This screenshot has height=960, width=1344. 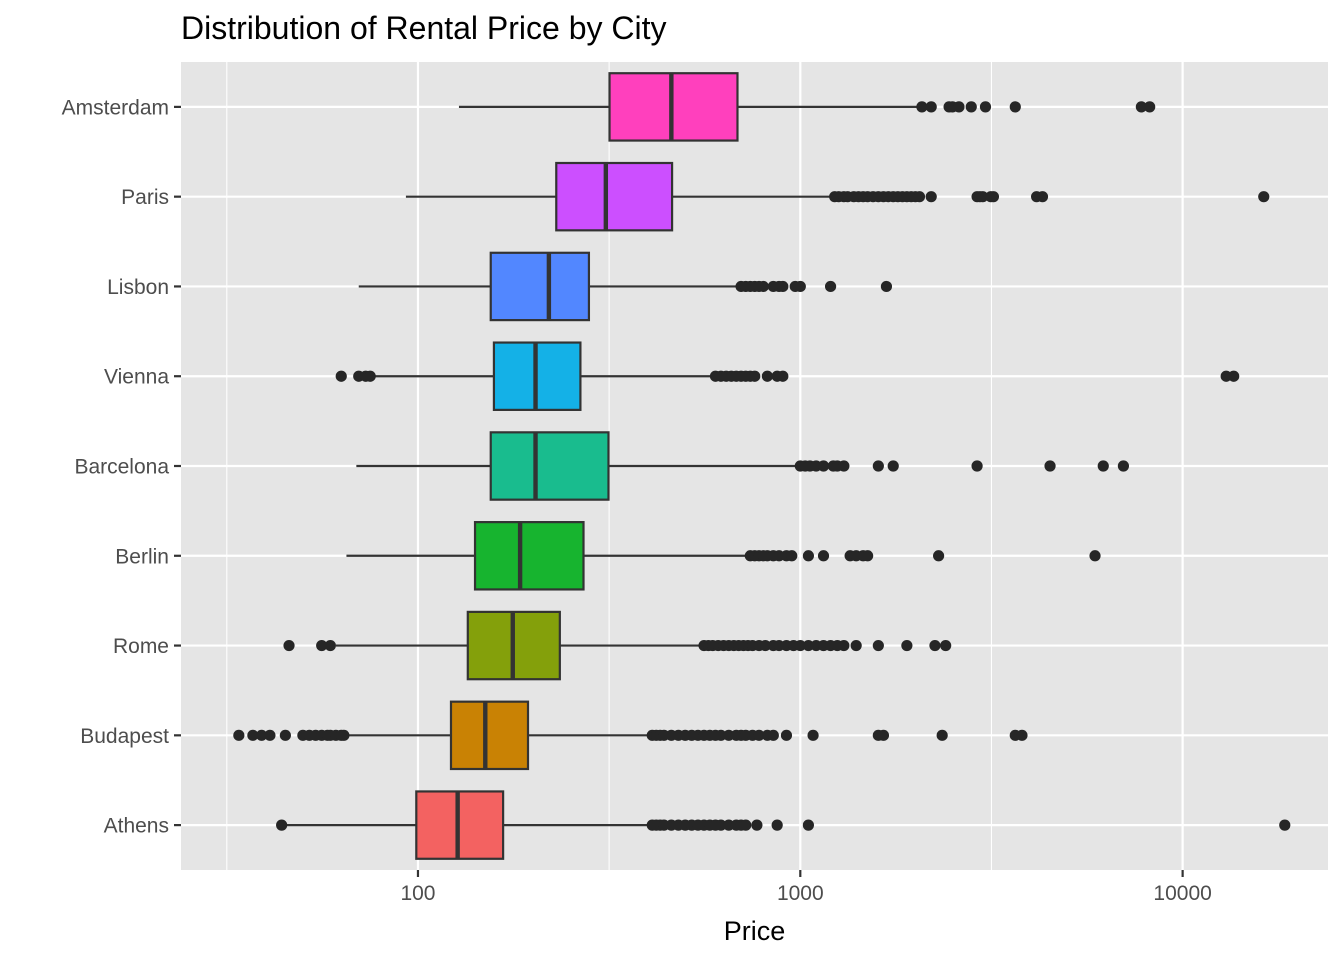 What do you see at coordinates (1182, 893) in the screenshot?
I see `x-tick-label: 10000` at bounding box center [1182, 893].